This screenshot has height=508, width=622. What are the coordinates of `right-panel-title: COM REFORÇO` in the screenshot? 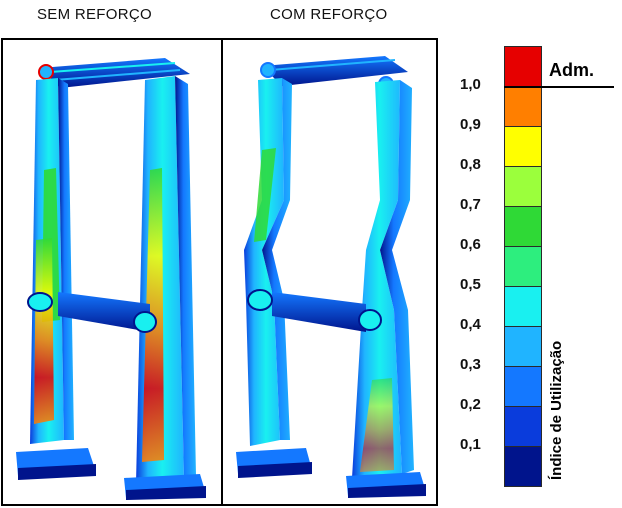 It's located at (329, 14).